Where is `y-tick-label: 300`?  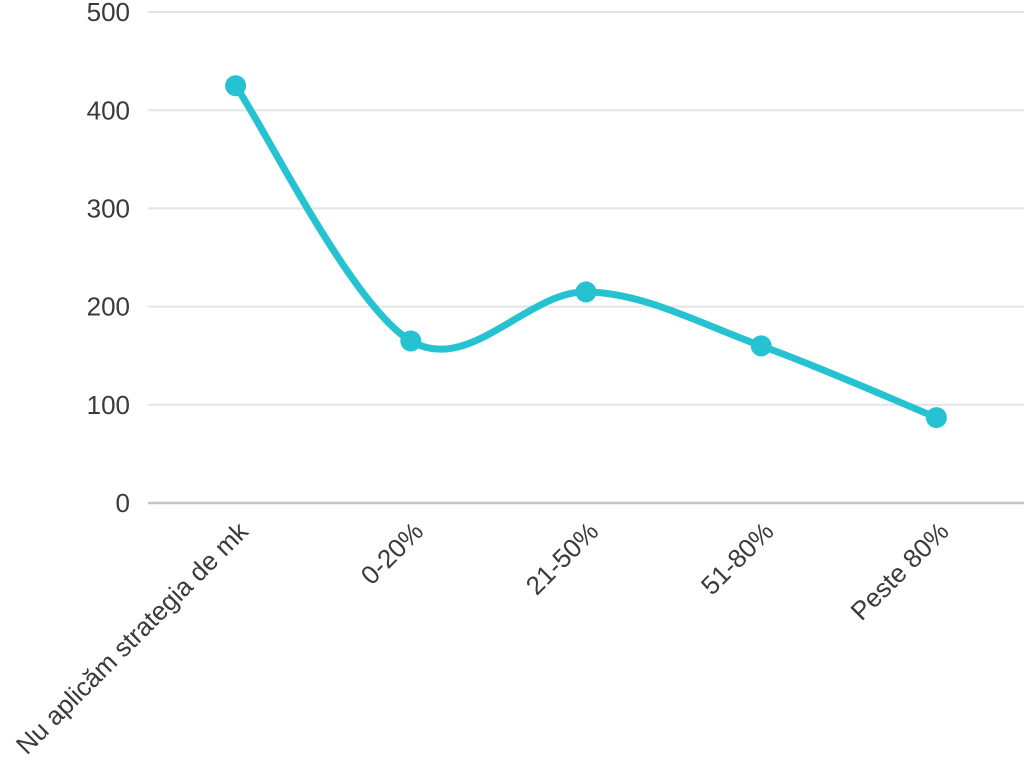 y-tick-label: 300 is located at coordinates (108, 209).